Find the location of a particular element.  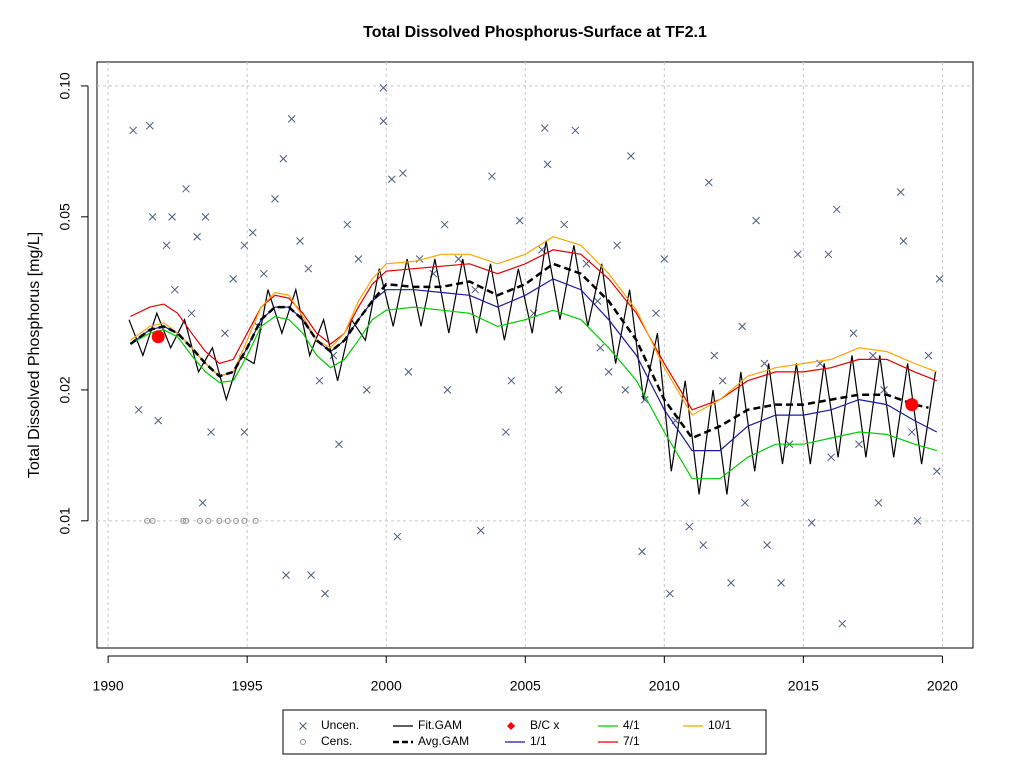

legend-label: B/C x is located at coordinates (544, 725).